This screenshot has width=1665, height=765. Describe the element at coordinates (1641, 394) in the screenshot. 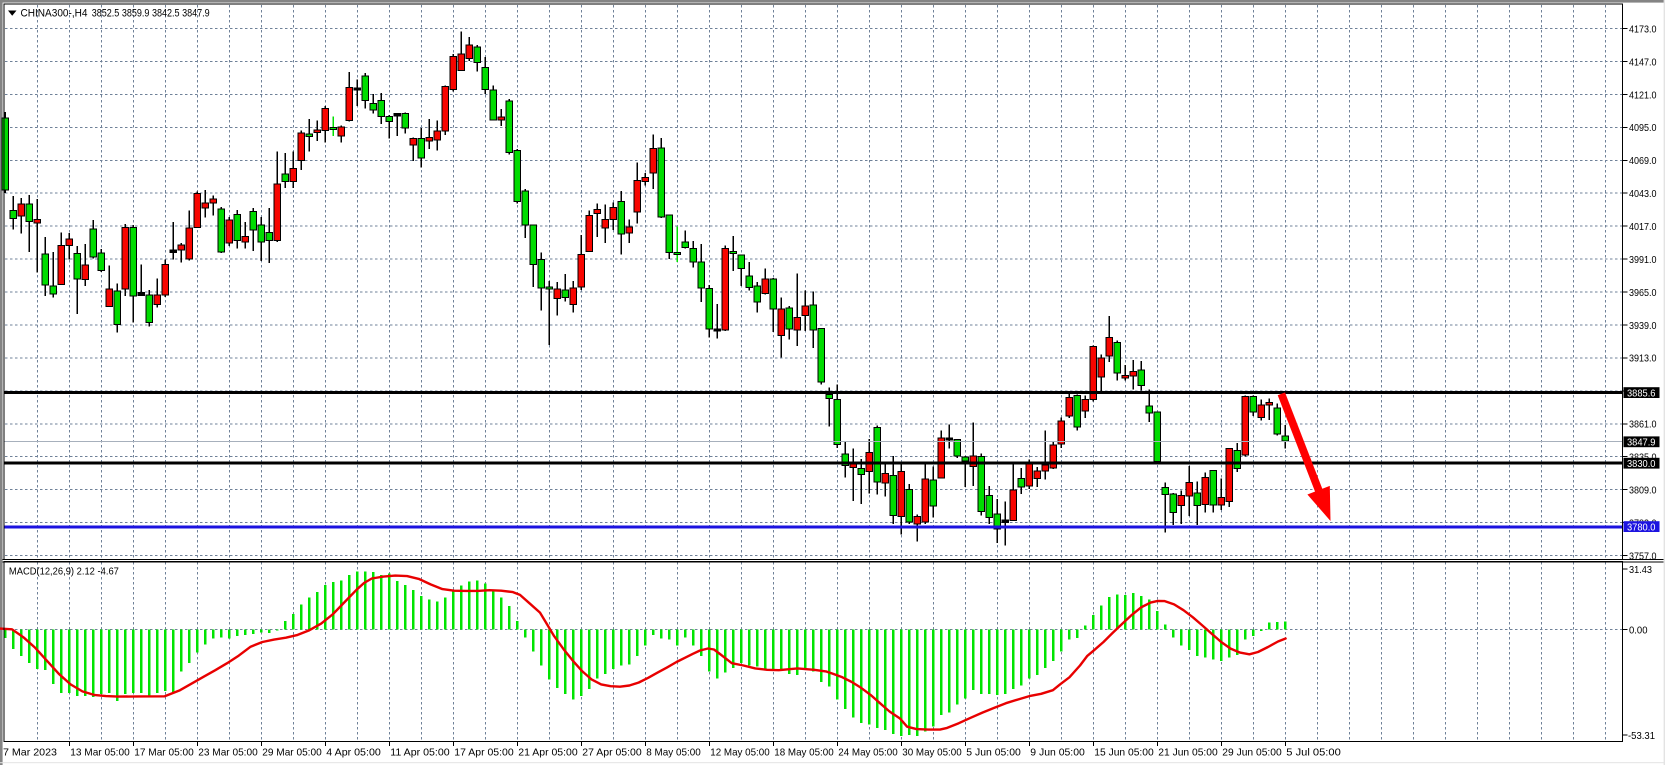

I see `svg-text: 3885.6` at that location.